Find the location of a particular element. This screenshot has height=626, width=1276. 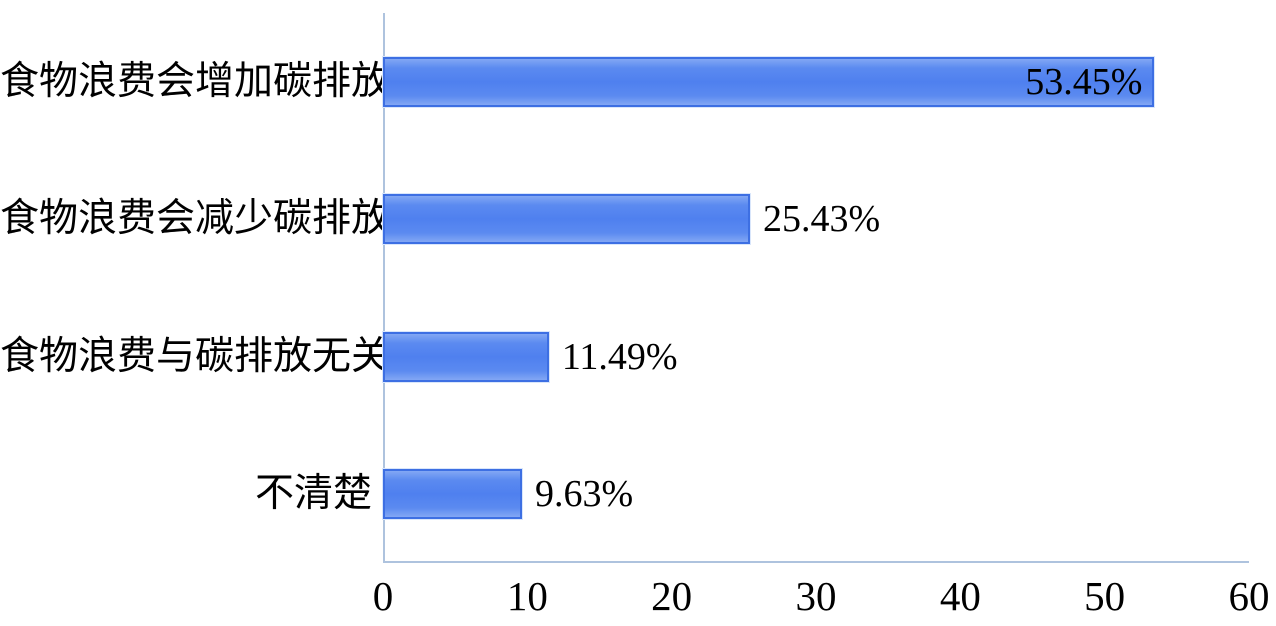

x-tick-50: 50 is located at coordinates (1105, 596).